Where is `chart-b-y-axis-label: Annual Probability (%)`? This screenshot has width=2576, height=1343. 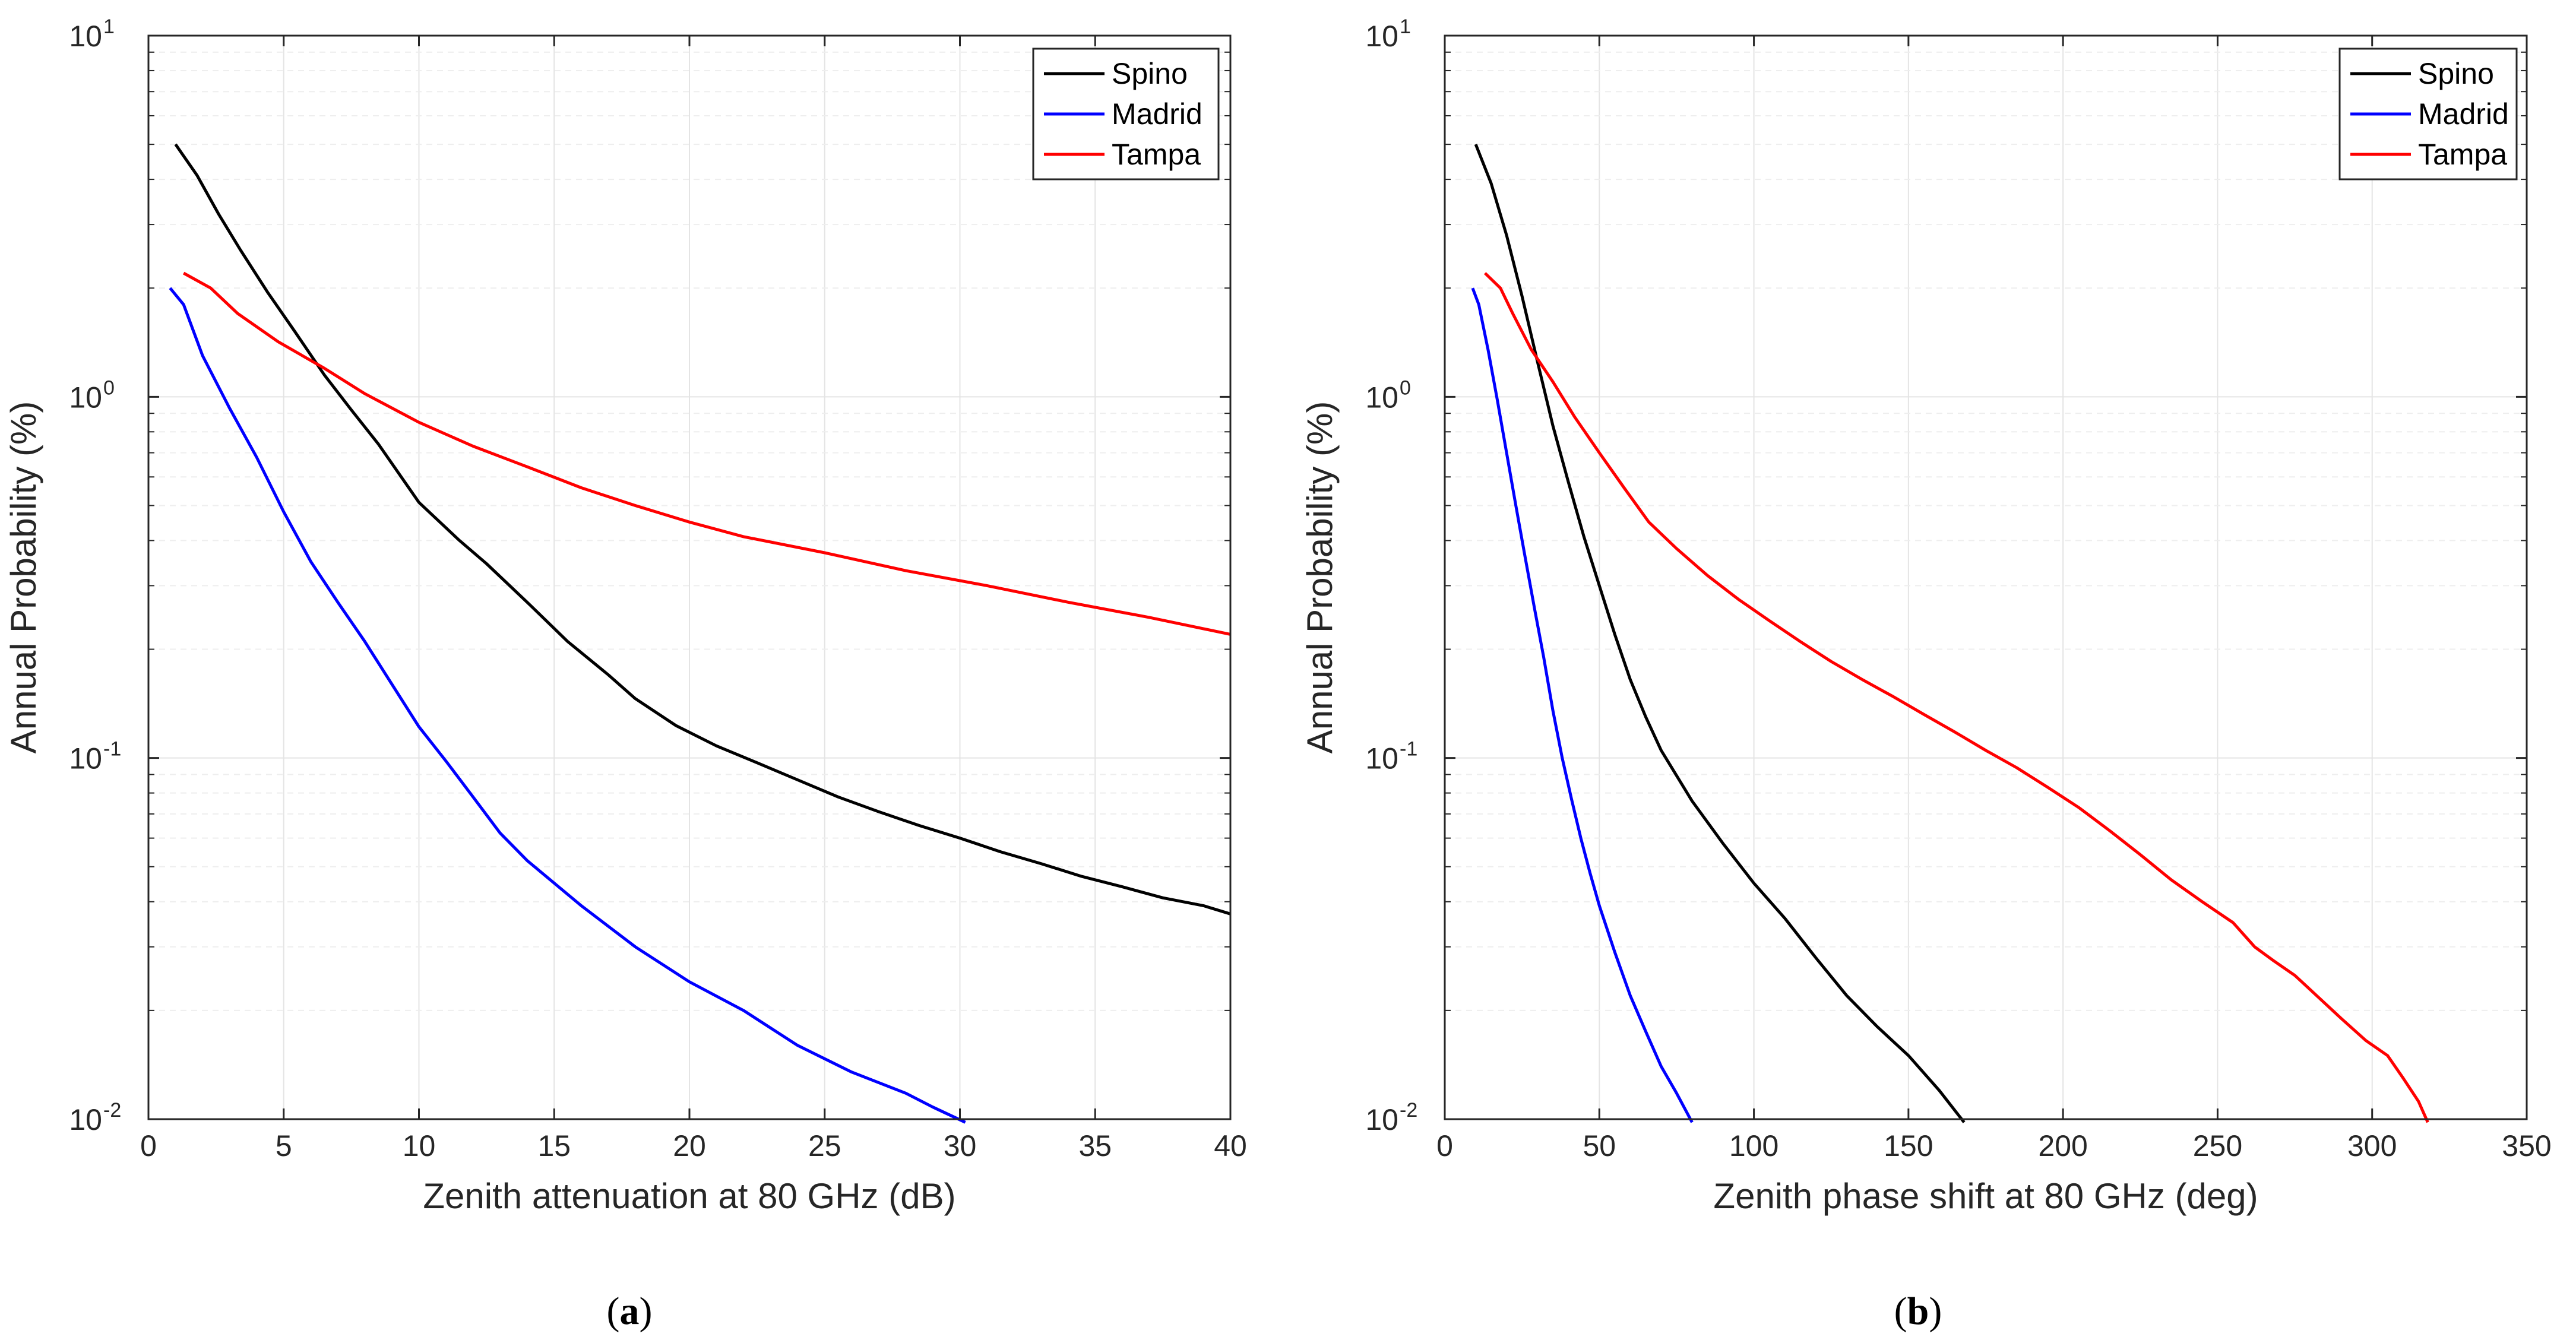
chart-b-y-axis-label: Annual Probability (%) is located at coordinates (1320, 578).